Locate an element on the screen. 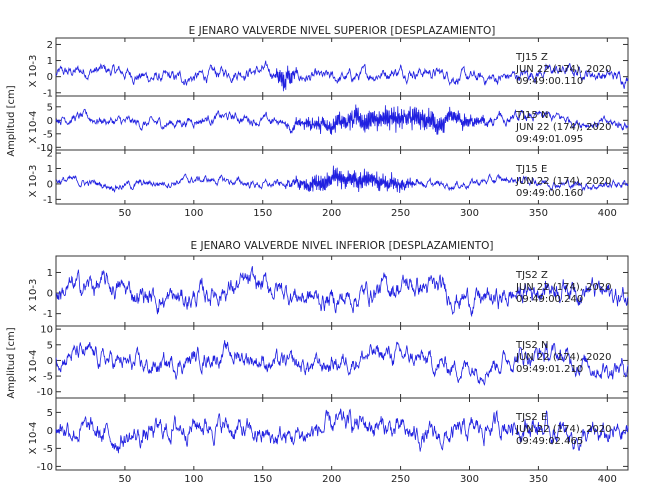  panel-annotation: 09:49:00.240 is located at coordinates (549, 299).